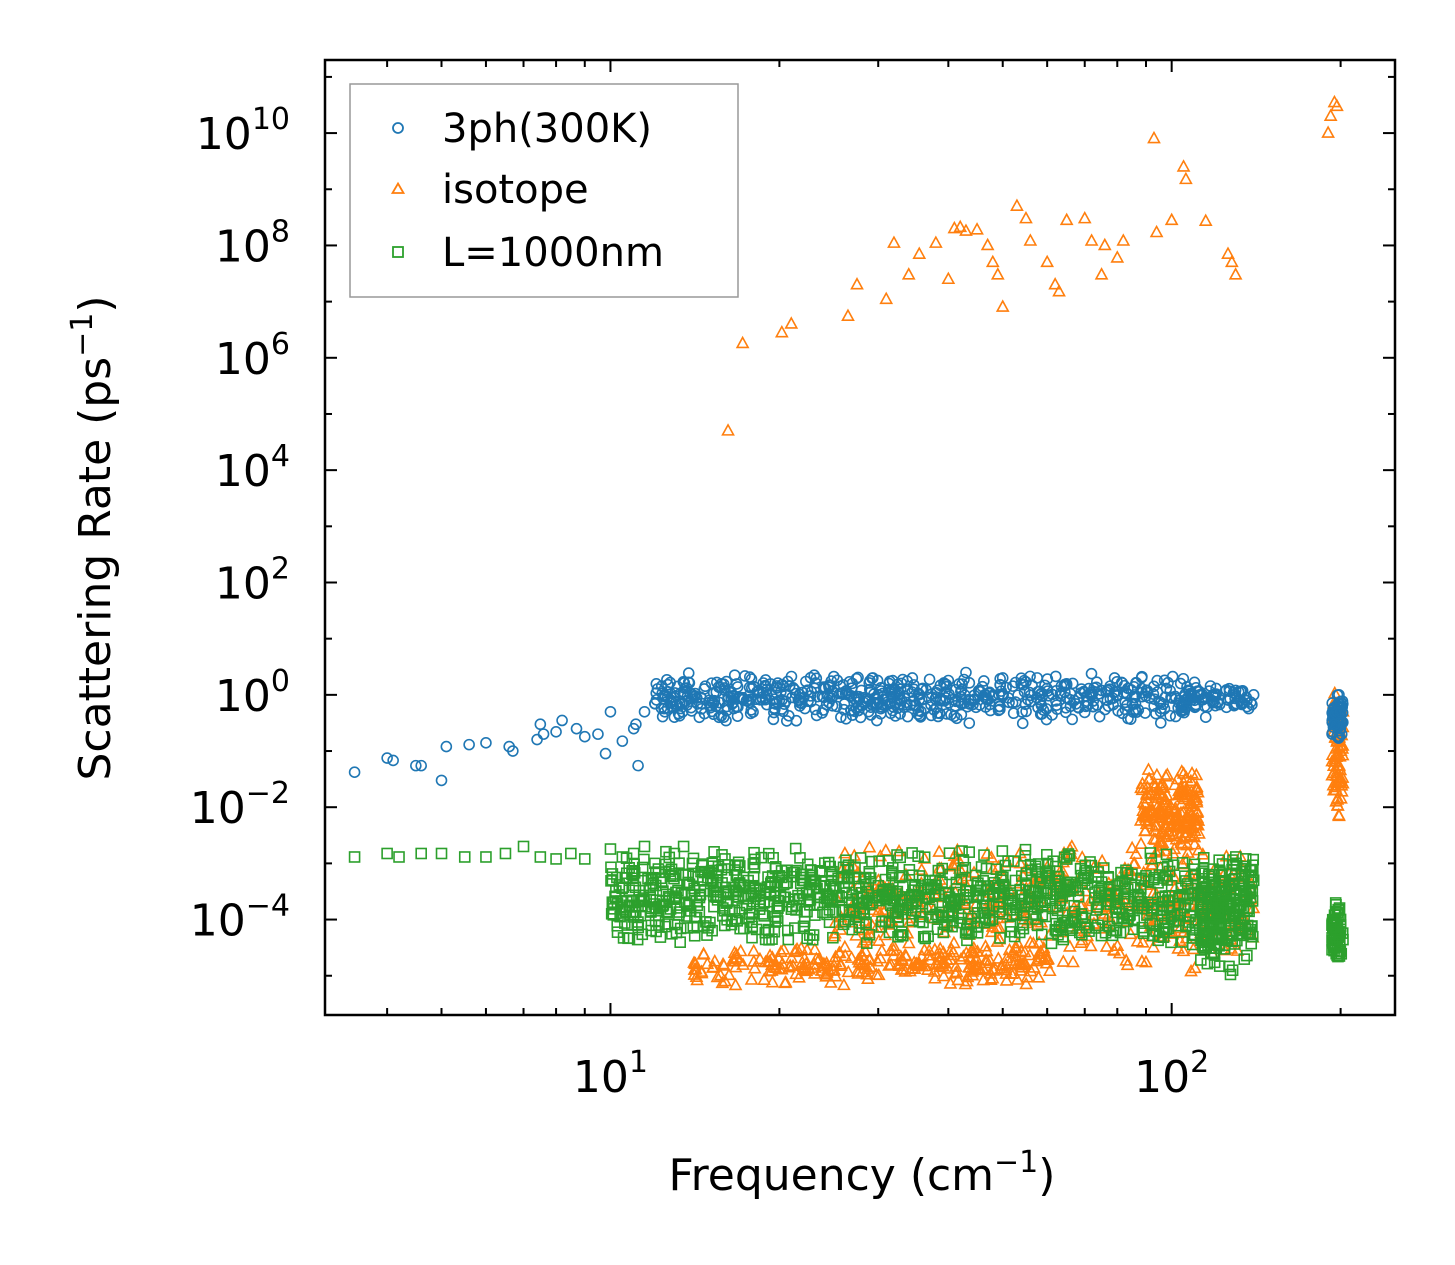 This screenshot has width=1455, height=1265. I want to click on legend-box, so click(544, 190).